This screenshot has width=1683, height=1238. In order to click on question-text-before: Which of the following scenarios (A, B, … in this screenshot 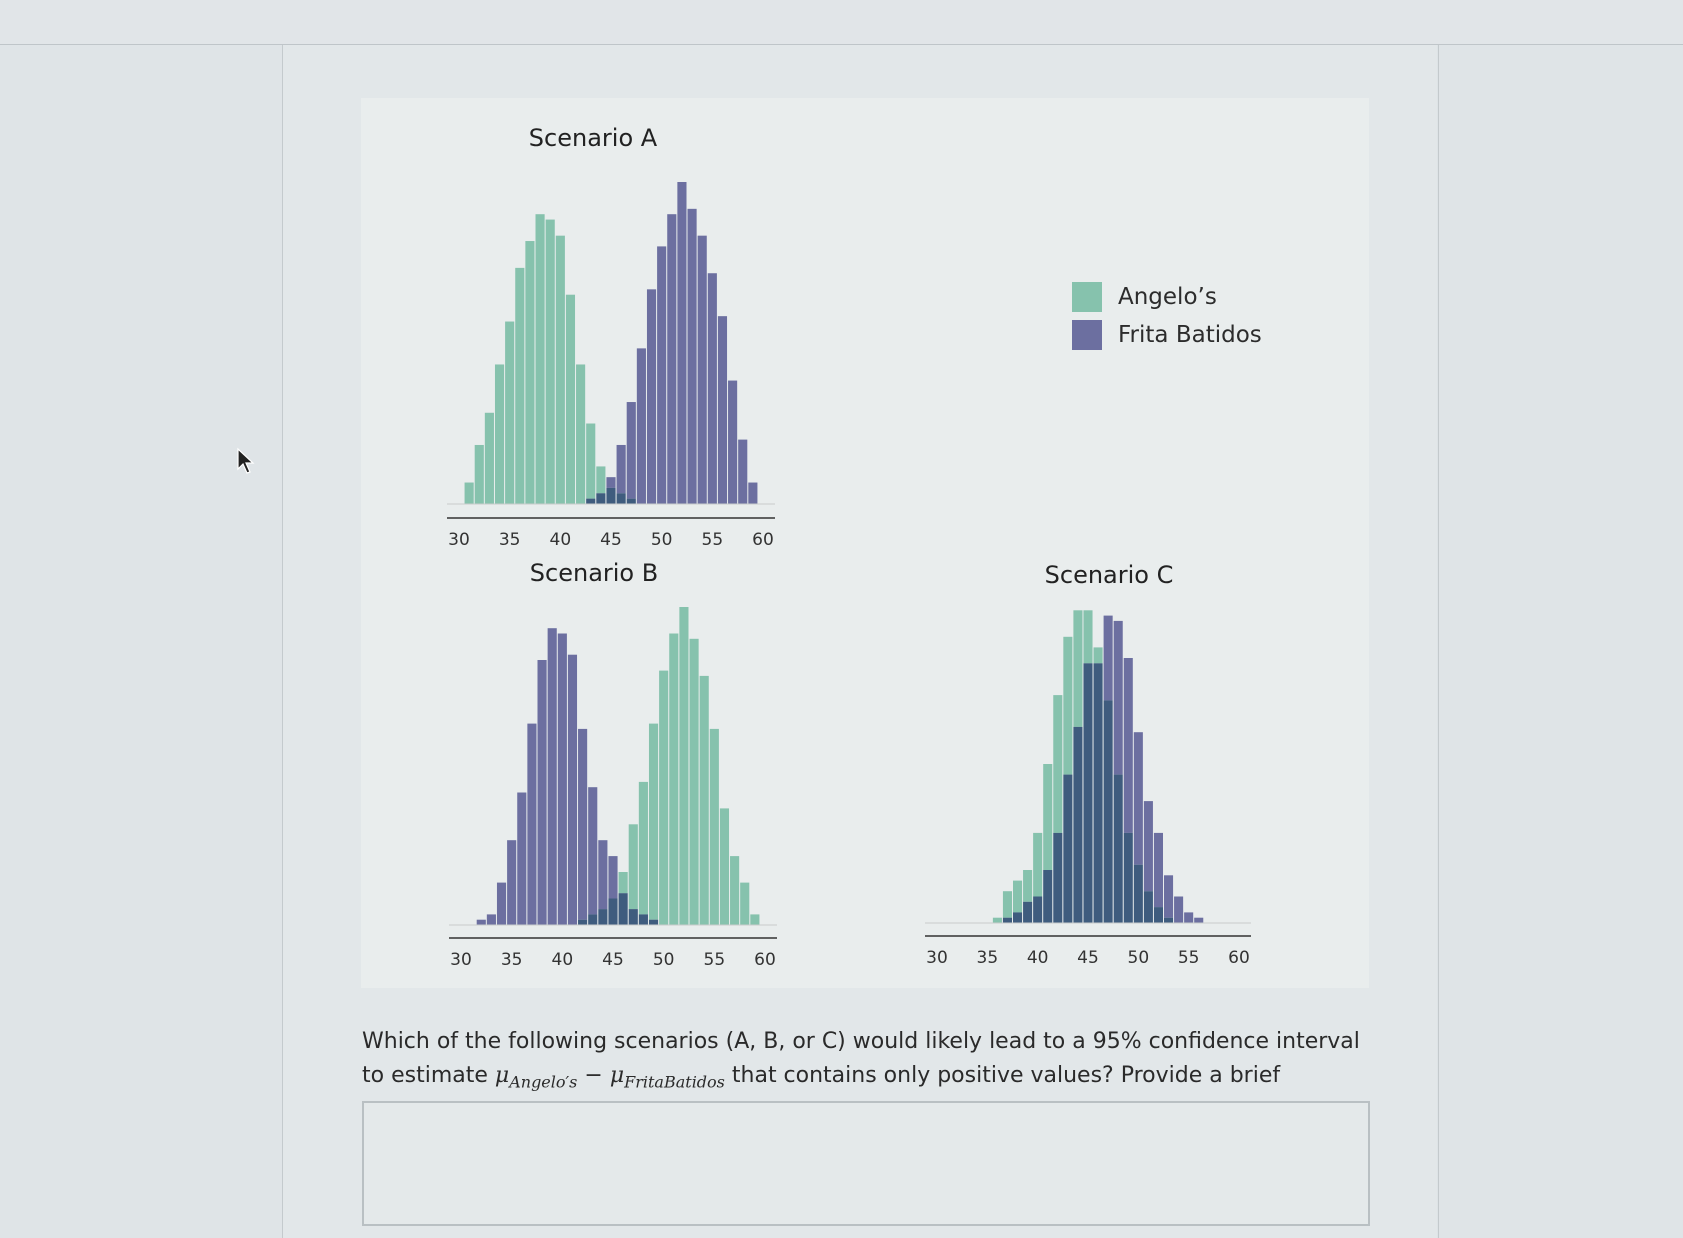, I will do `click(861, 1058)`.